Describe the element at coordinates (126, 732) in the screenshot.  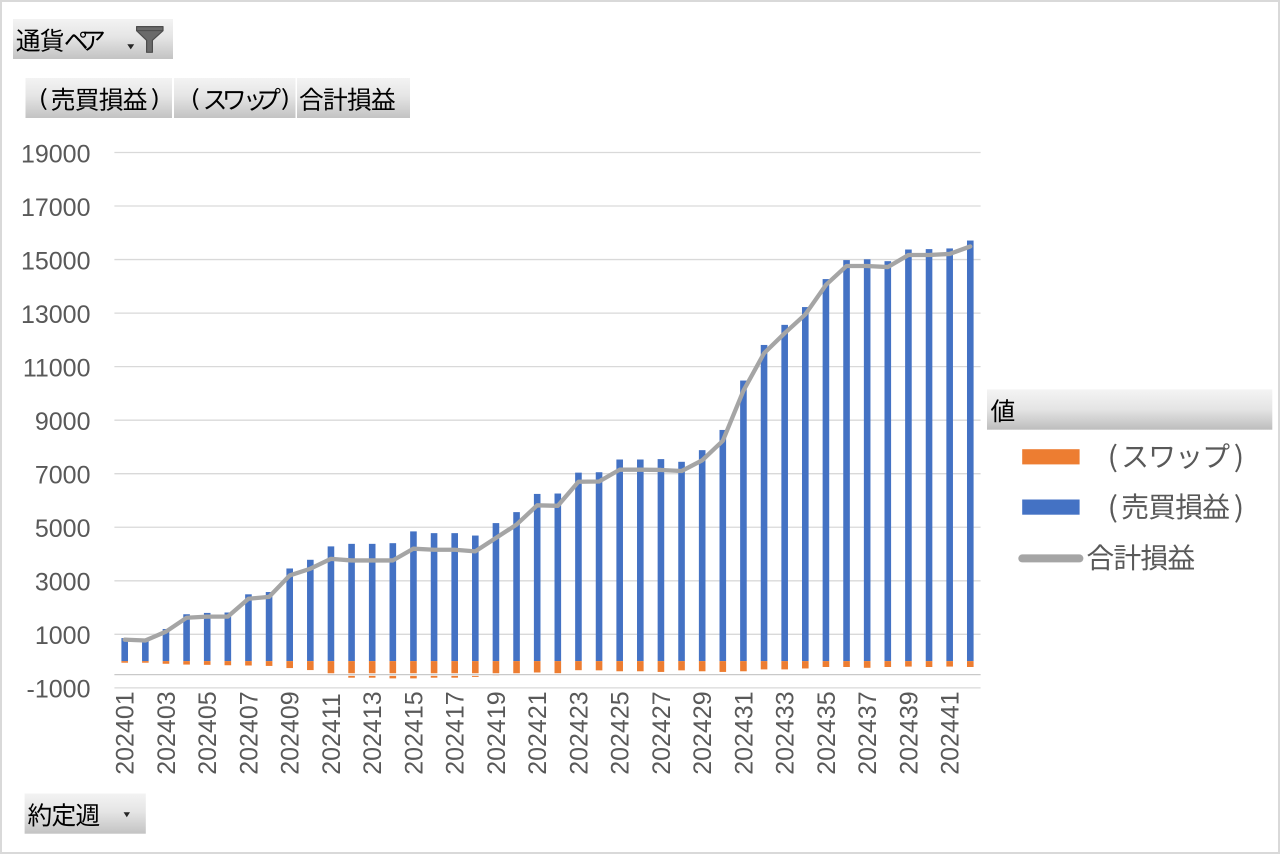
I see `svg-text: 202401` at that location.